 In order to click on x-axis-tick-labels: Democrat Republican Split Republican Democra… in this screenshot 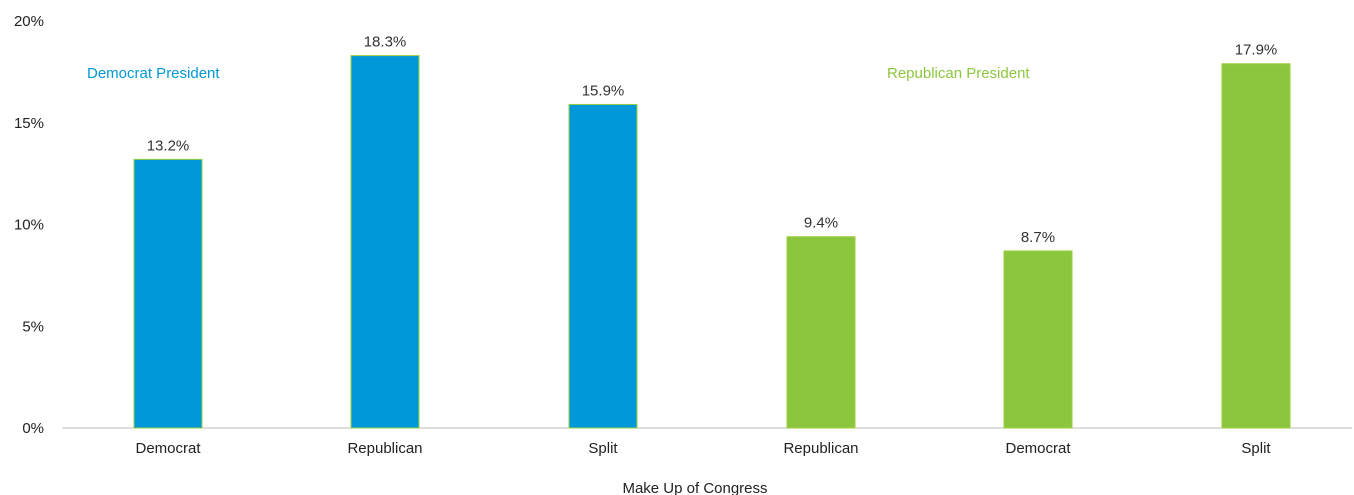, I will do `click(703, 448)`.